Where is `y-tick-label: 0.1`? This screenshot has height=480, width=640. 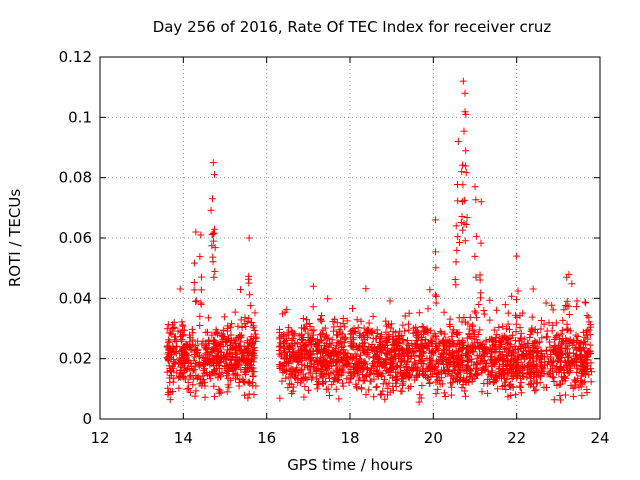
y-tick-label: 0.1 is located at coordinates (80, 117).